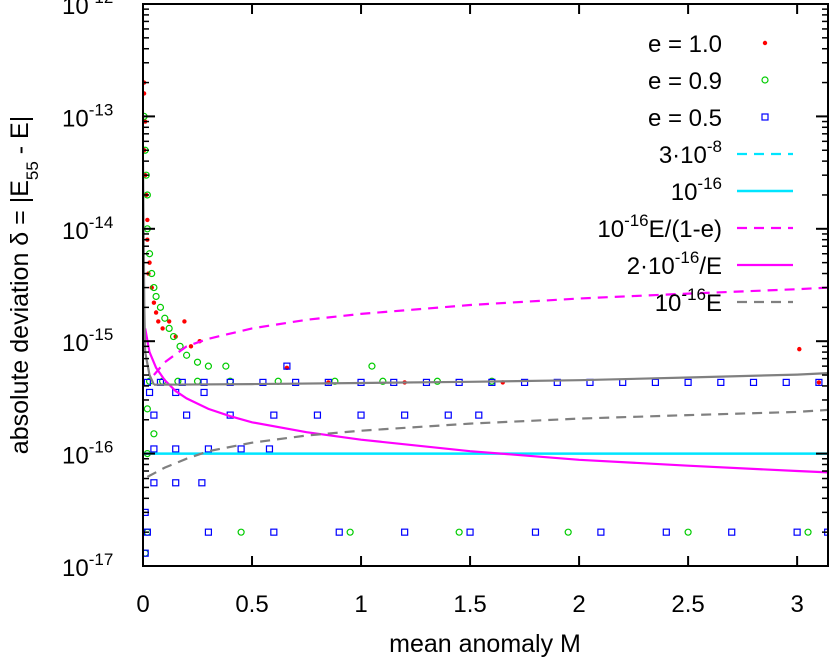 The height and width of the screenshot is (663, 830). What do you see at coordinates (659, 227) in the screenshot?
I see `legend-label: 10-16E/(1-e)` at bounding box center [659, 227].